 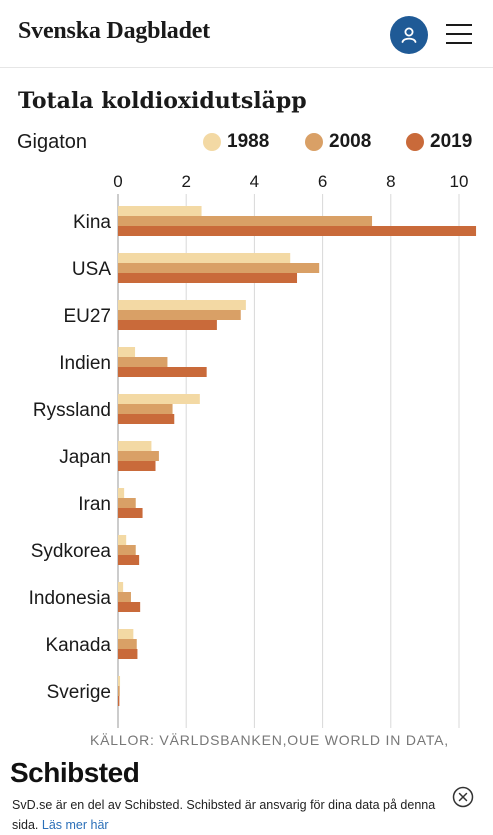 I want to click on legend-item-2019: 2019, so click(x=439, y=142).